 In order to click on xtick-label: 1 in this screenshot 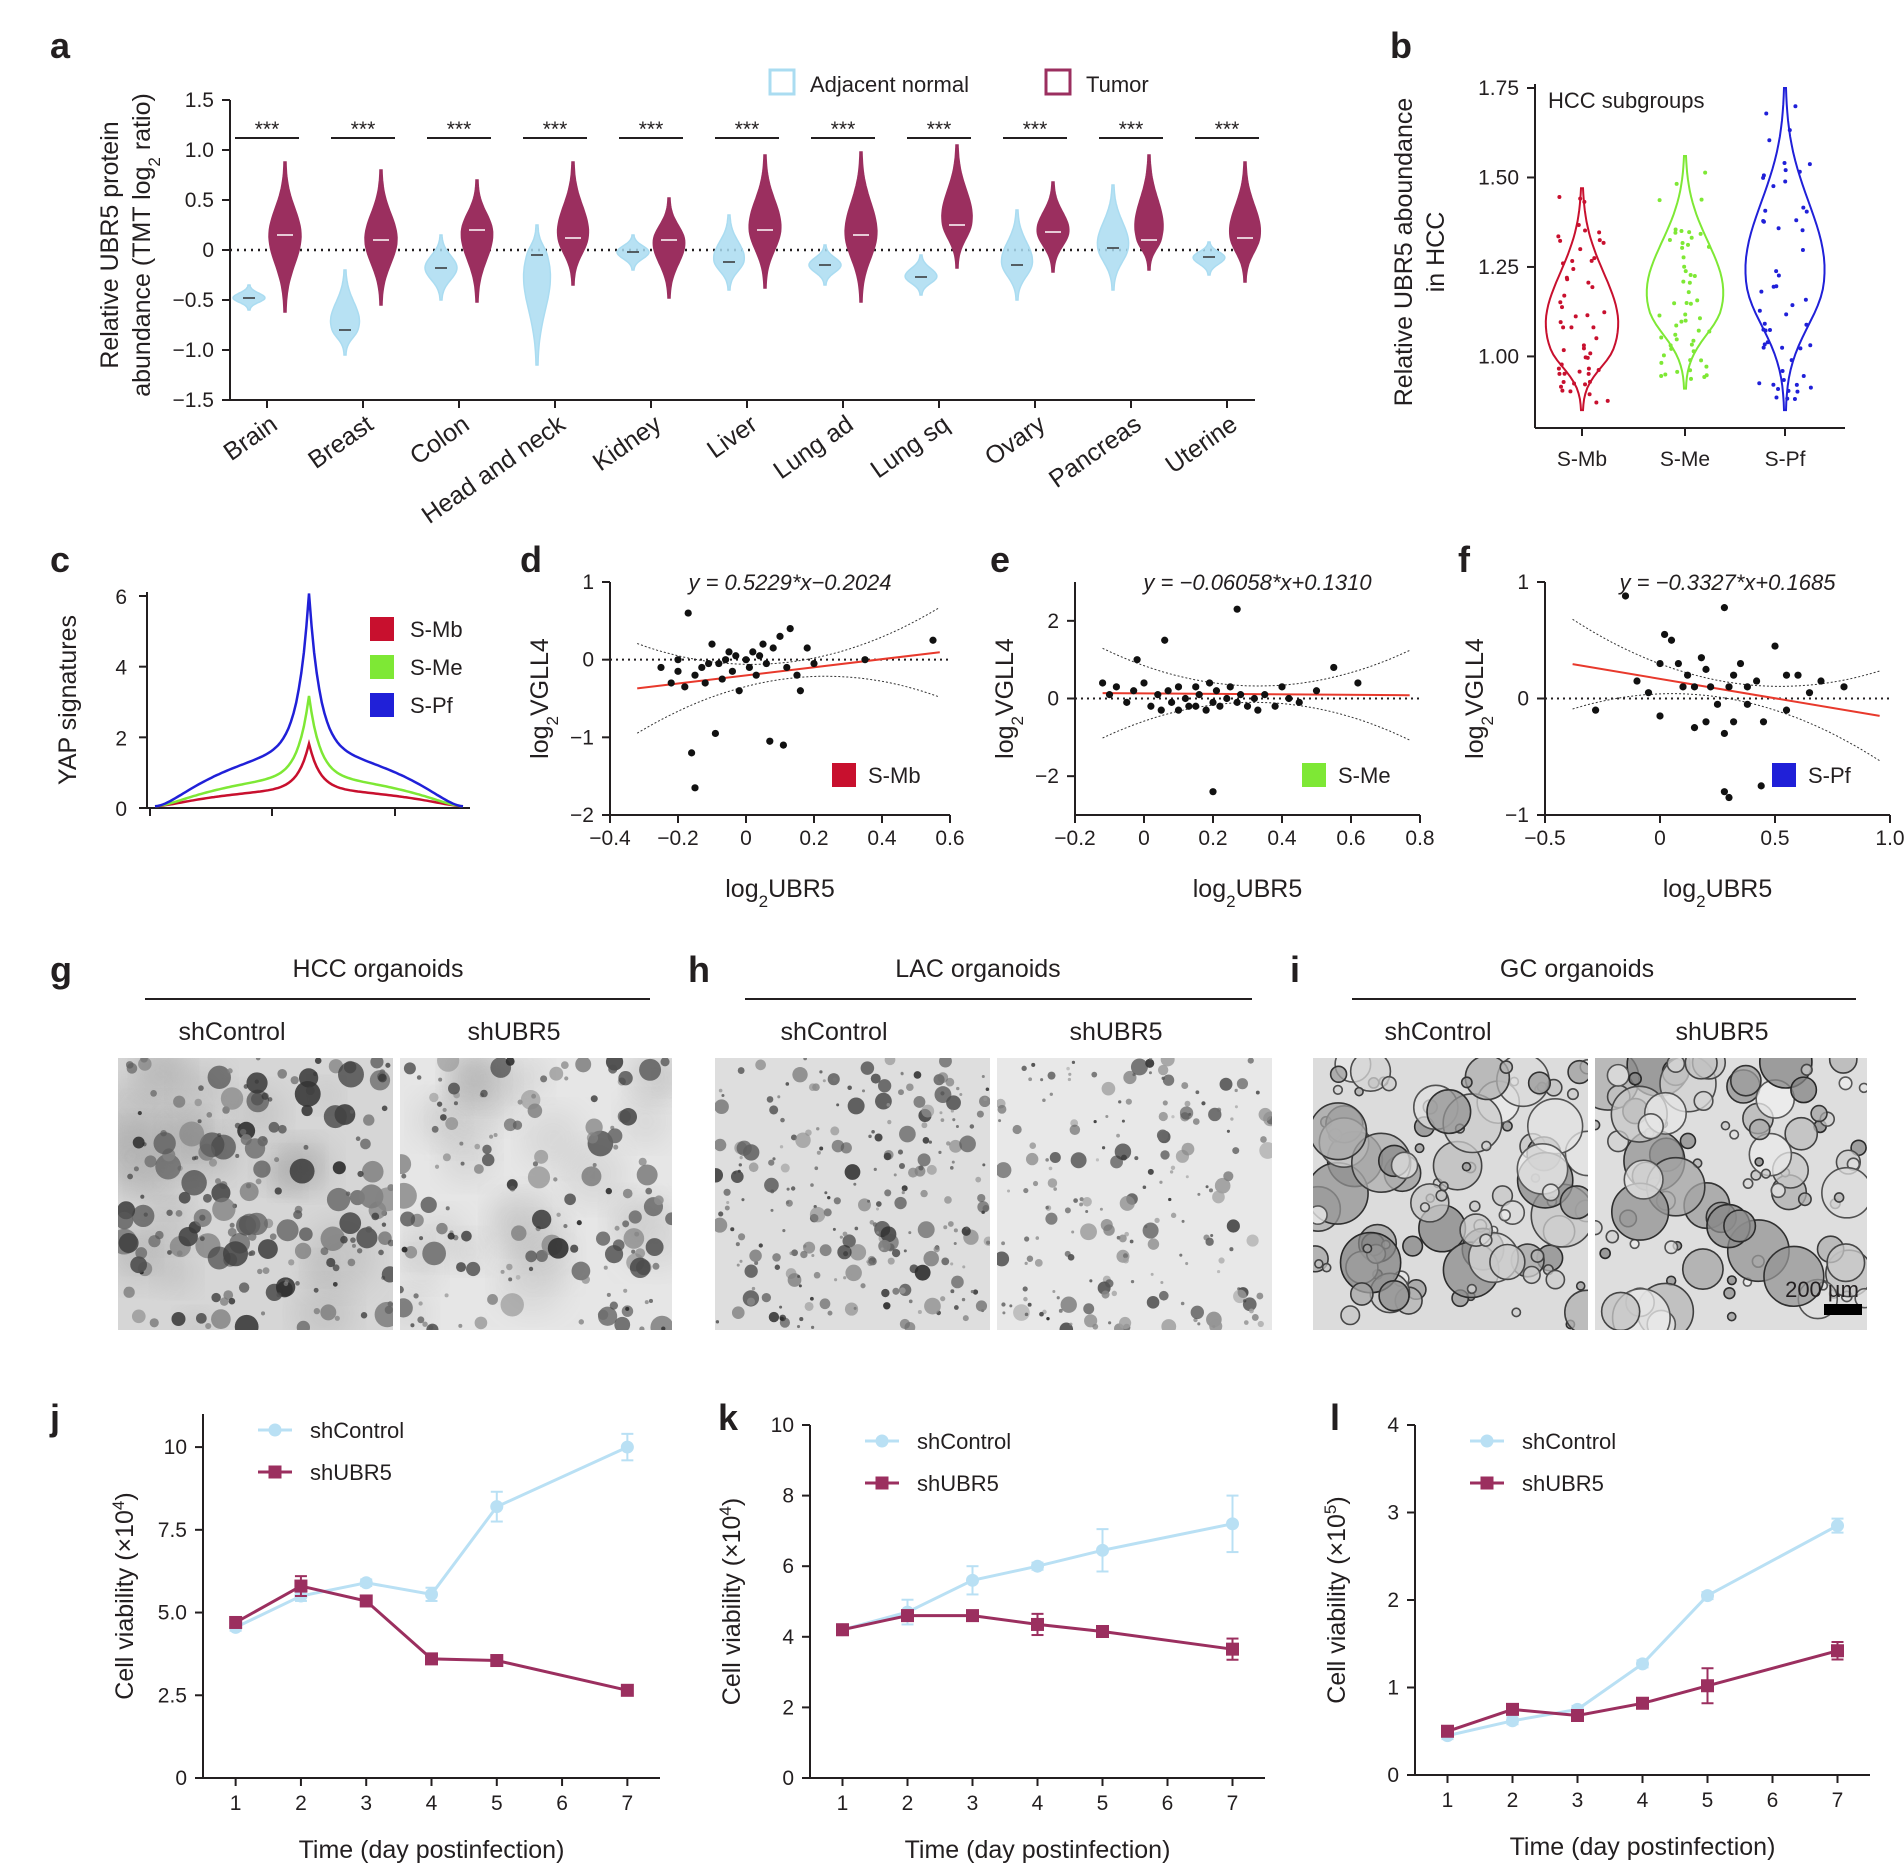, I will do `click(236, 1803)`.